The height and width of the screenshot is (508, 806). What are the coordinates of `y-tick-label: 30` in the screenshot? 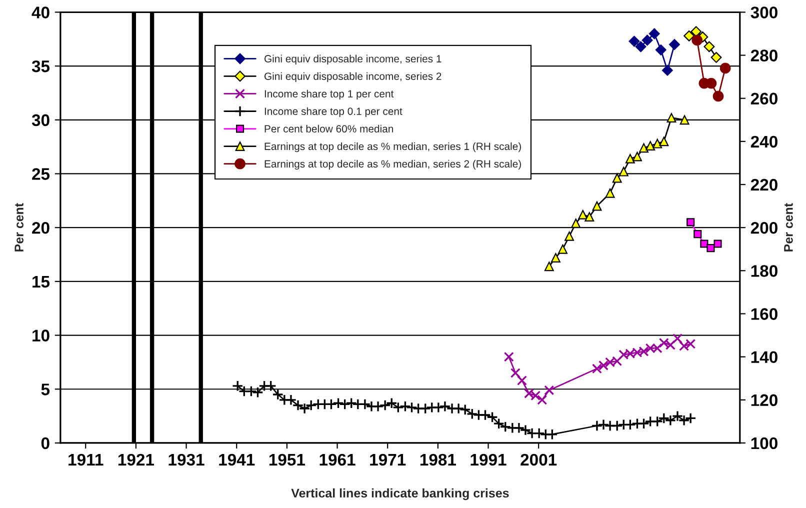 It's located at (41, 120).